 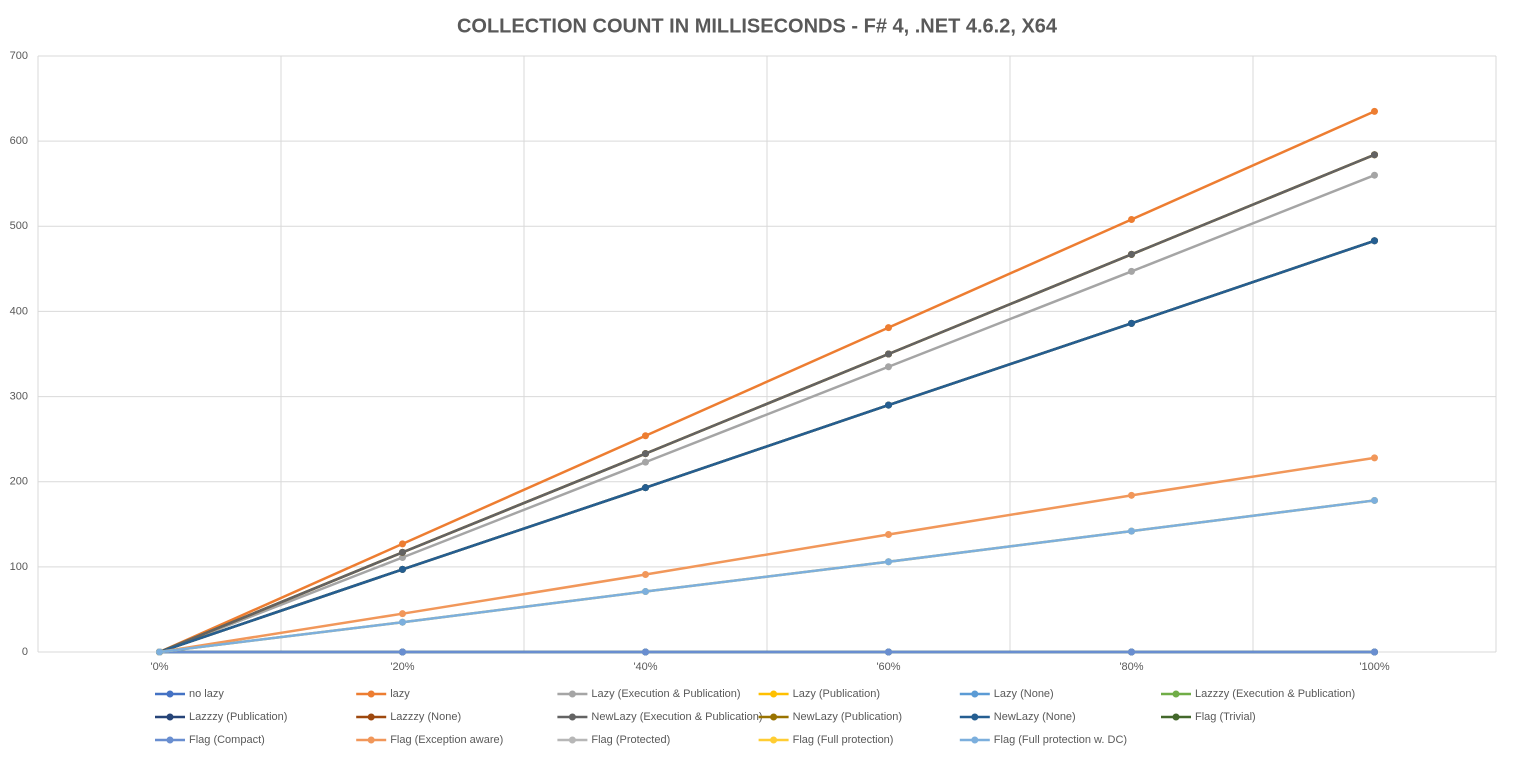 What do you see at coordinates (1131, 667) in the screenshot?
I see `x-tick-label: '80%` at bounding box center [1131, 667].